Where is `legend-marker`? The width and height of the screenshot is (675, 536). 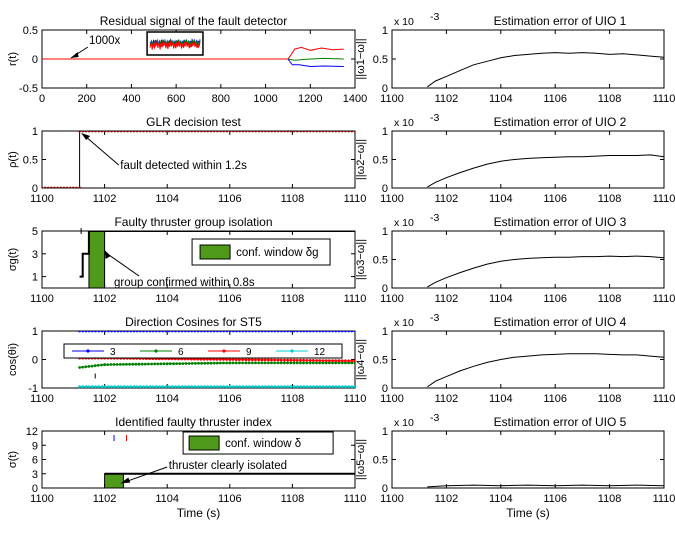
legend-marker is located at coordinates (88, 351).